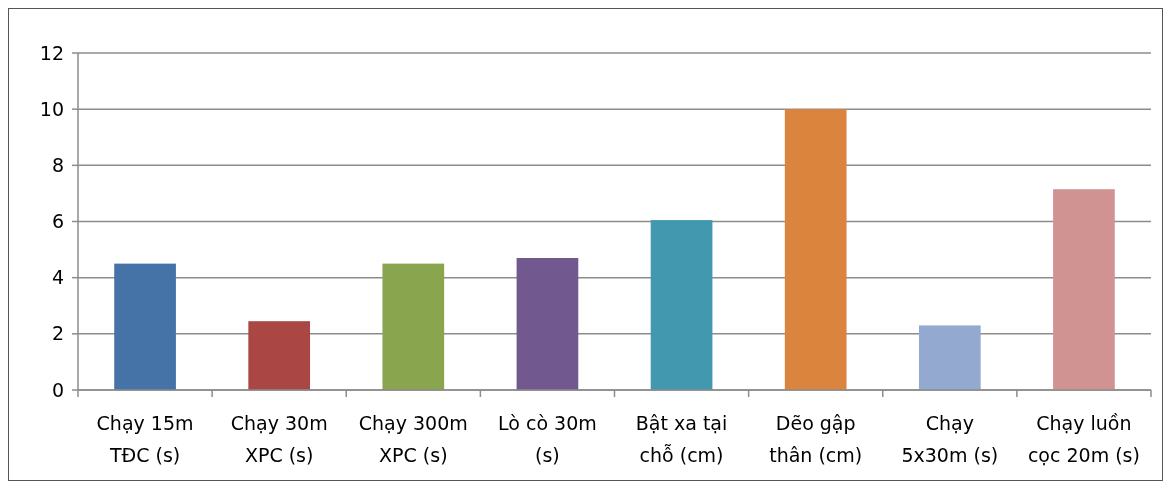 This screenshot has width=1171, height=489. What do you see at coordinates (1083, 439) in the screenshot?
I see `x-tick-label: Chạy luồn cọc 20m (s)` at bounding box center [1083, 439].